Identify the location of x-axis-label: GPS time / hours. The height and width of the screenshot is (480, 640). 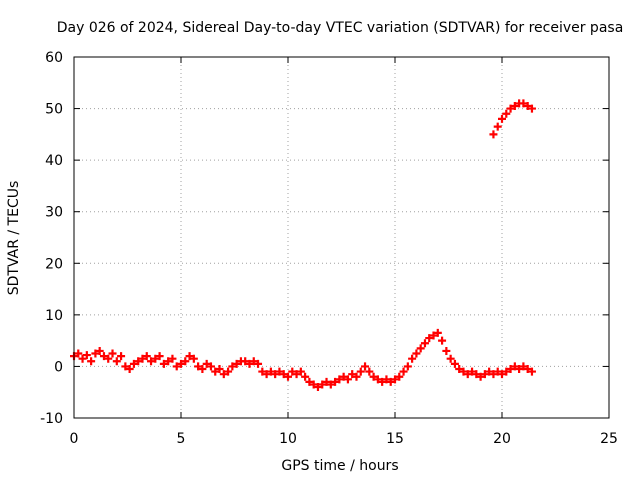
(339, 466).